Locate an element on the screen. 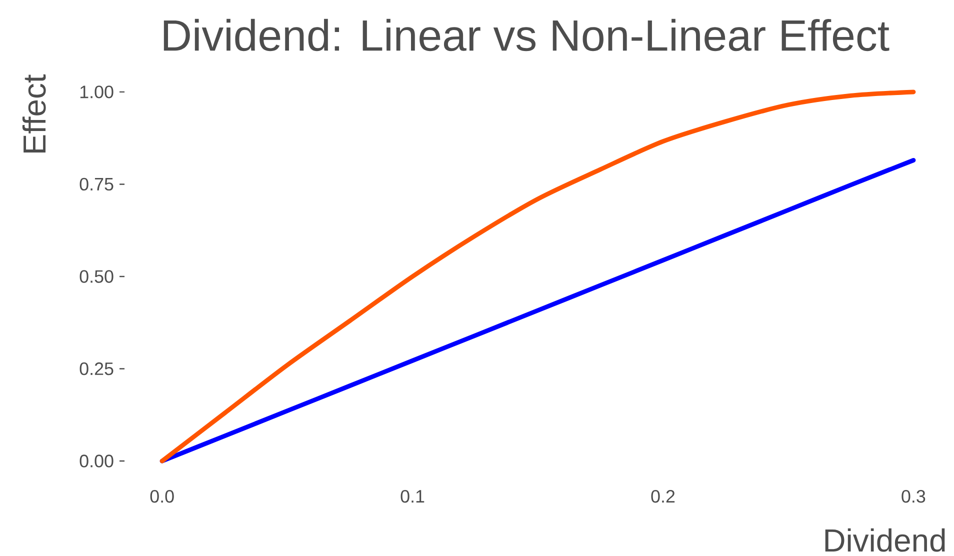 This screenshot has width=954, height=556. y-tick-label: 0.50 is located at coordinates (97, 276).